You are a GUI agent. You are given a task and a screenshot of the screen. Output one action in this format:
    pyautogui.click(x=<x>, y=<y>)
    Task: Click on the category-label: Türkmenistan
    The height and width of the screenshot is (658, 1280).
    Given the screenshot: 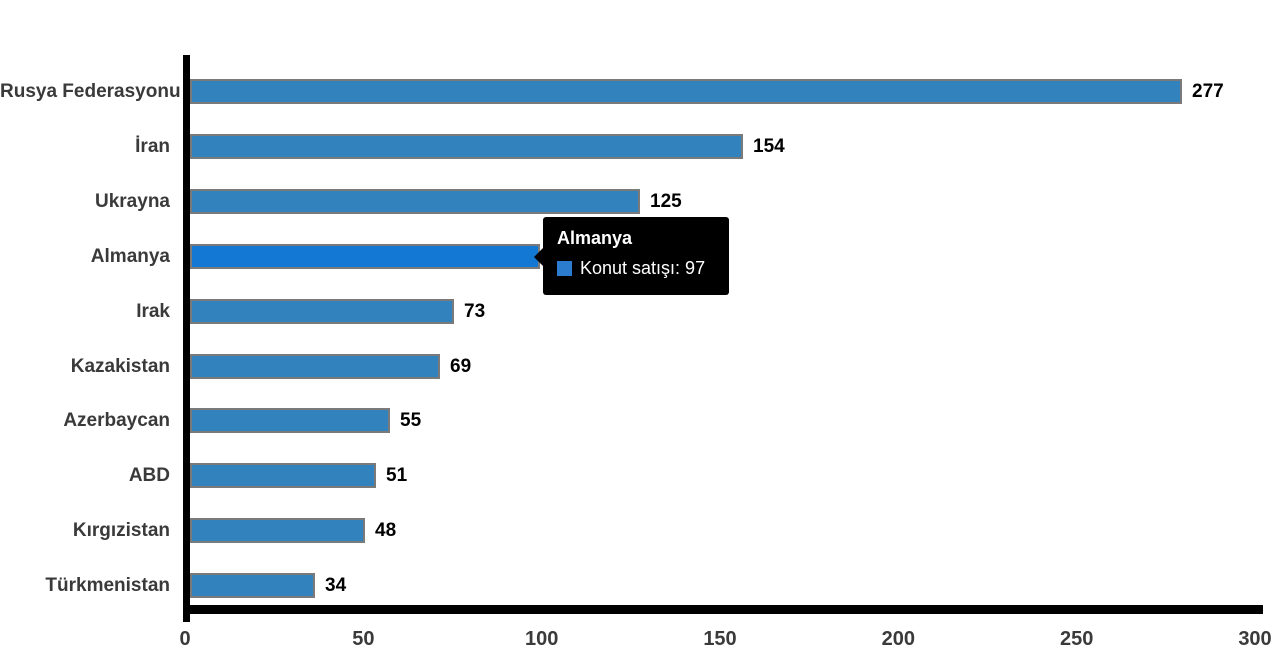 What is the action you would take?
    pyautogui.click(x=107, y=585)
    